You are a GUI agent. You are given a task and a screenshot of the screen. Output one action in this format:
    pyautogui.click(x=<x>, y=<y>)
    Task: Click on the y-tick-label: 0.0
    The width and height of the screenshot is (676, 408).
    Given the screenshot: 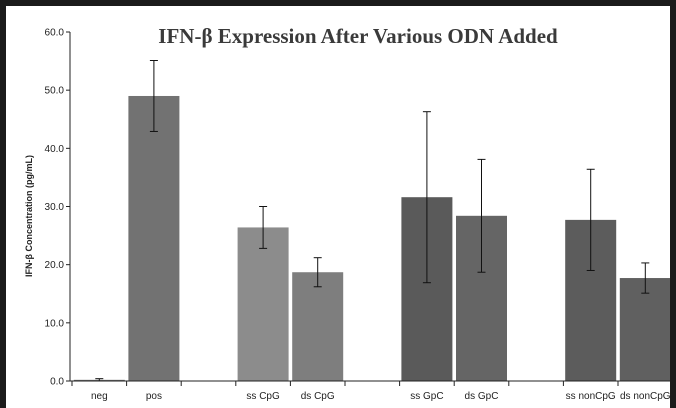 What is the action you would take?
    pyautogui.click(x=57, y=382)
    